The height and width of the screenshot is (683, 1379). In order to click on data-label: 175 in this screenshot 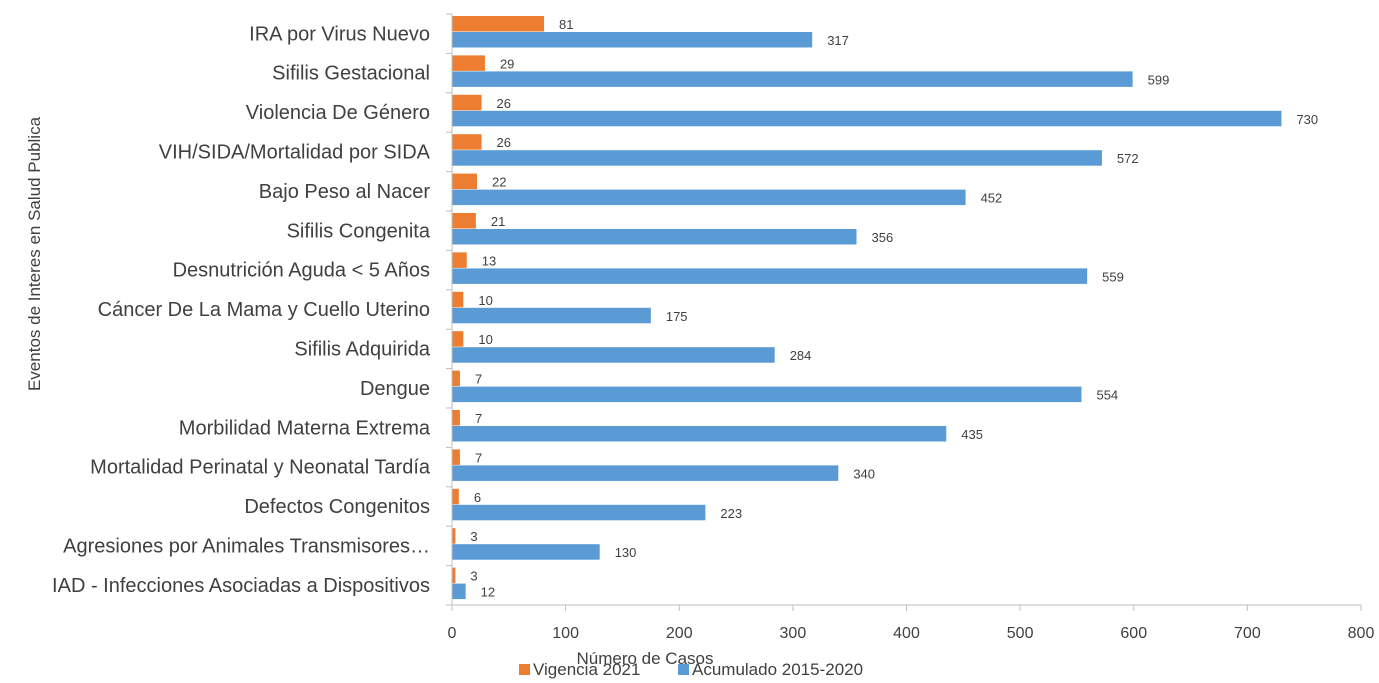, I will do `click(677, 316)`.